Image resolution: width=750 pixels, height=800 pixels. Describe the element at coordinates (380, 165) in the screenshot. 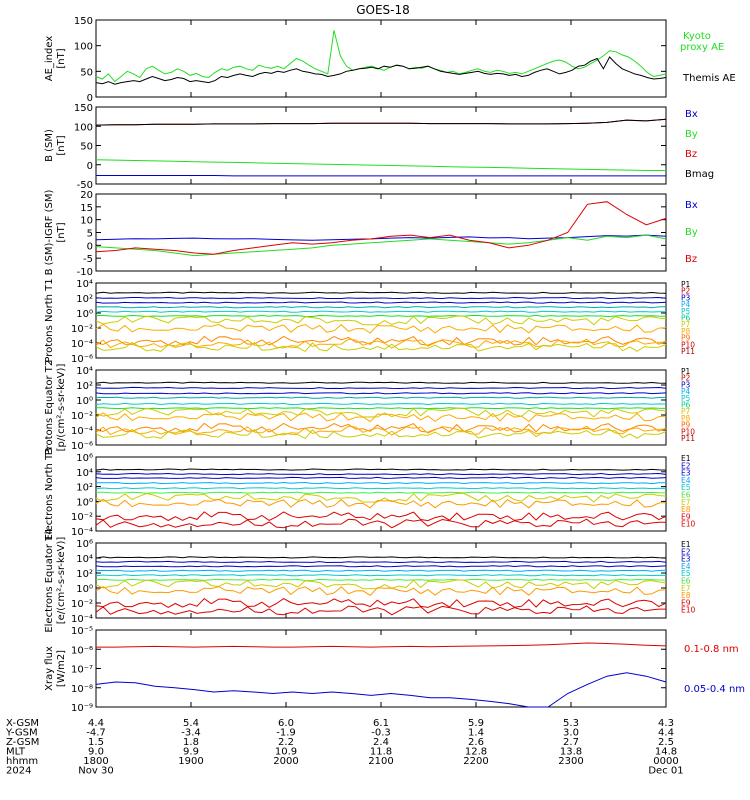

I see `series-line-by` at that location.